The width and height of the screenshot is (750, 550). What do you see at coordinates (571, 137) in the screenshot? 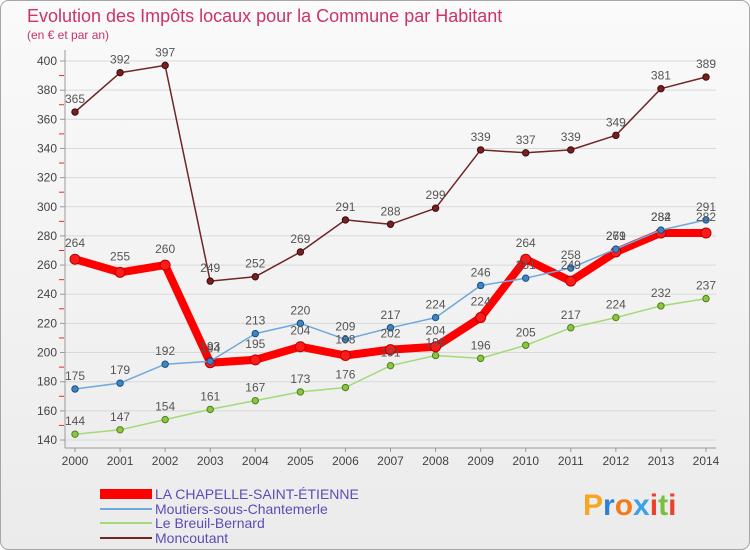
I see `data-label: 339` at bounding box center [571, 137].